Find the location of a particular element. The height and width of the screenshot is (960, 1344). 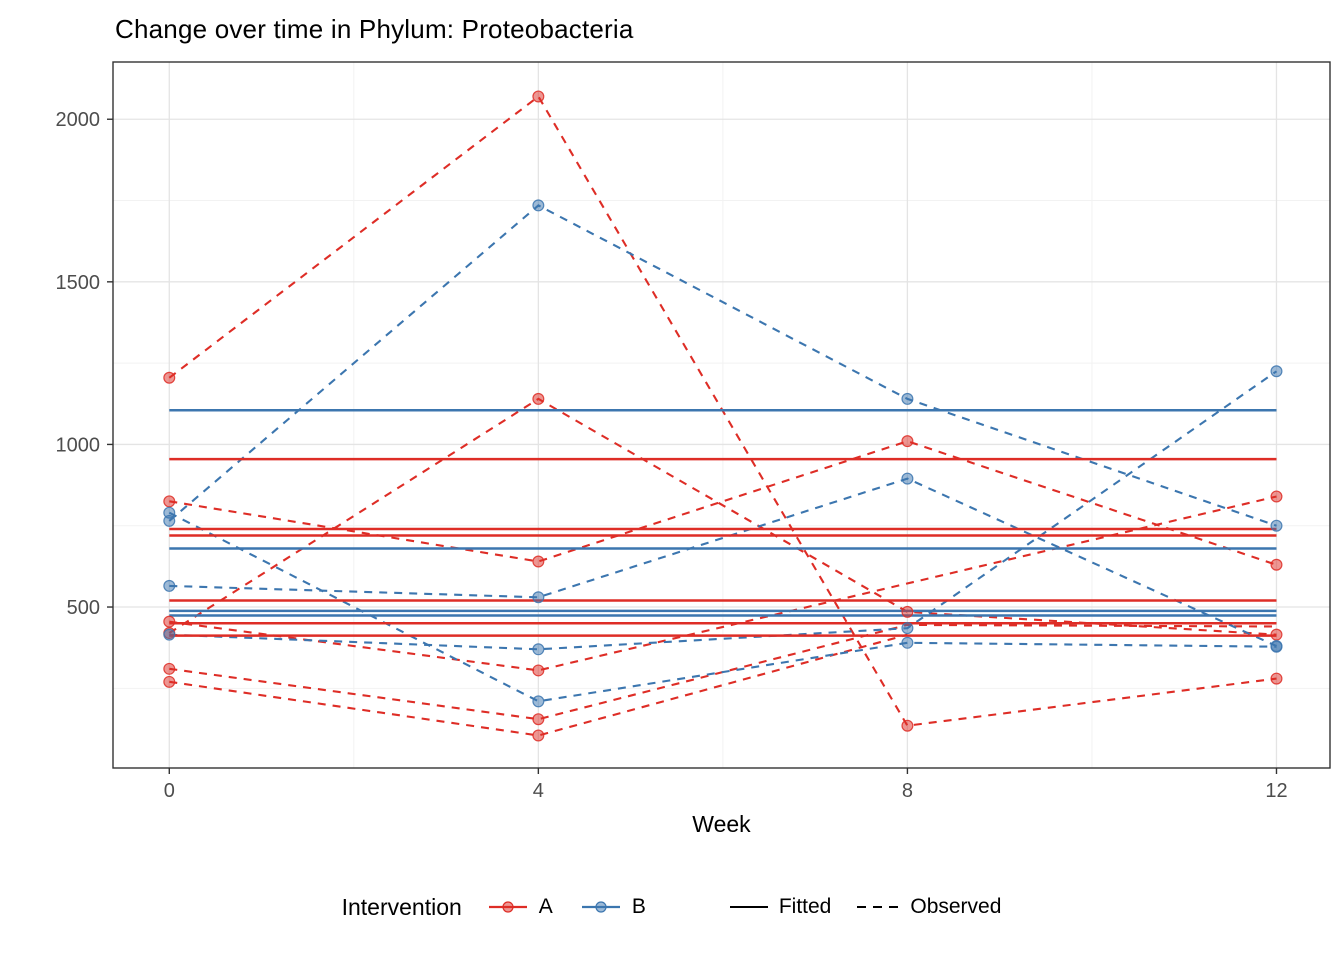

legend-label-fitted: Fitted is located at coordinates (805, 906).